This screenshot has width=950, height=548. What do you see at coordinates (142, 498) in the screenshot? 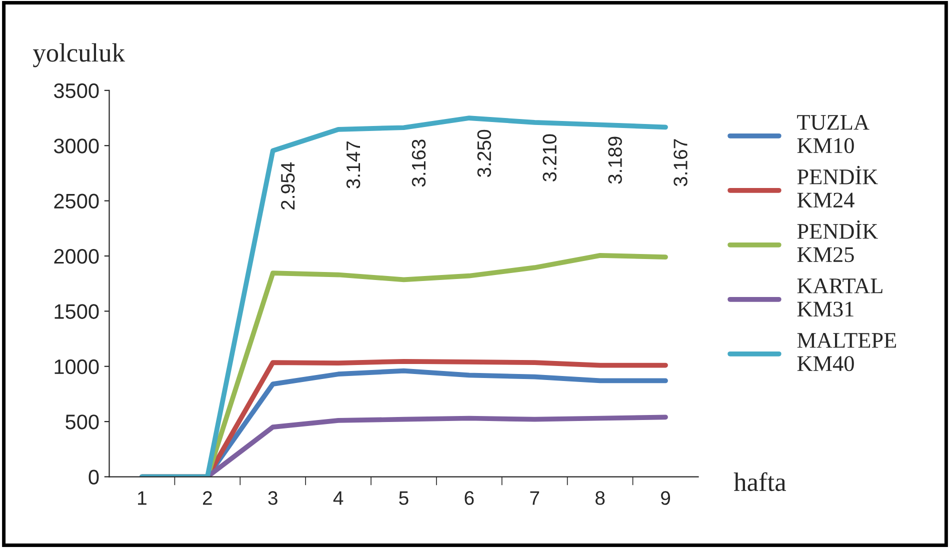
I see `x-tick-label: 1` at bounding box center [142, 498].